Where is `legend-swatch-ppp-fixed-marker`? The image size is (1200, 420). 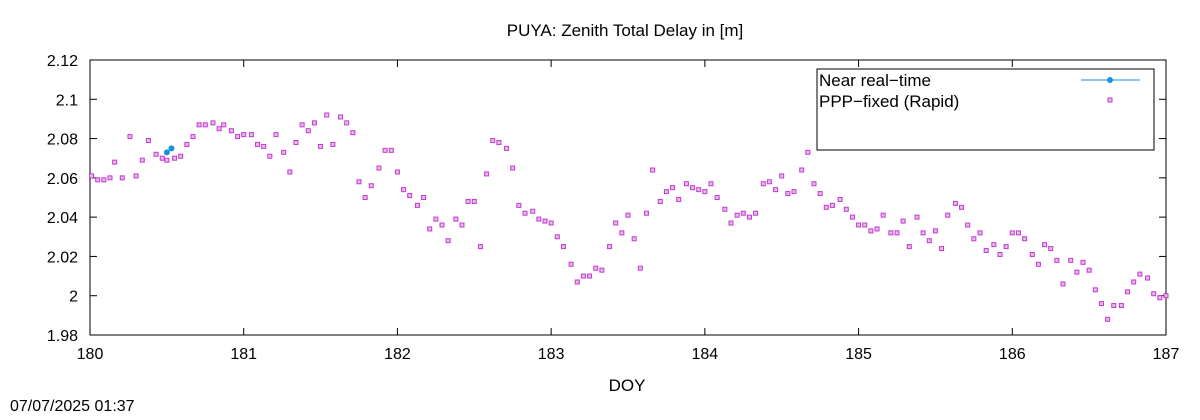
legend-swatch-ppp-fixed-marker is located at coordinates (1110, 100).